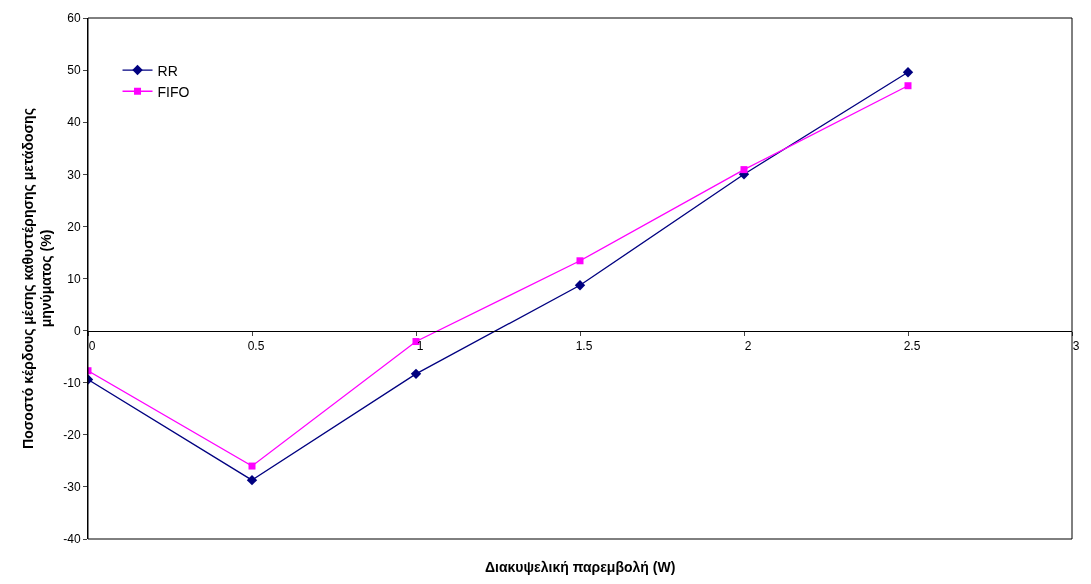 The width and height of the screenshot is (1091, 584). What do you see at coordinates (256, 346) in the screenshot?
I see `x-tick-label: 0.5` at bounding box center [256, 346].